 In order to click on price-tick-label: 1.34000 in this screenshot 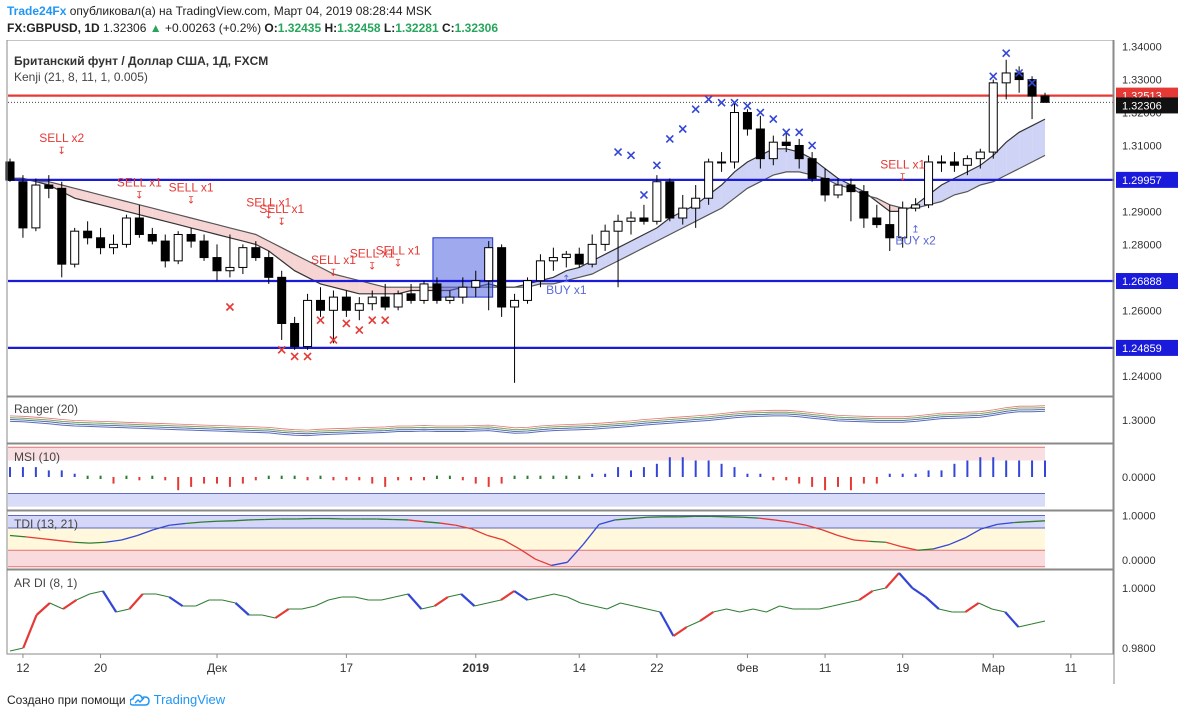, I will do `click(1142, 48)`.